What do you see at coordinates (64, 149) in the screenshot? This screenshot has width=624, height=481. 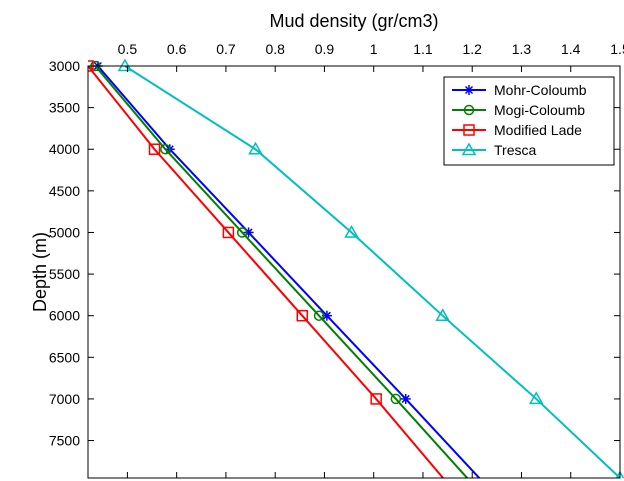 I see `y-tick-label: 4000` at bounding box center [64, 149].